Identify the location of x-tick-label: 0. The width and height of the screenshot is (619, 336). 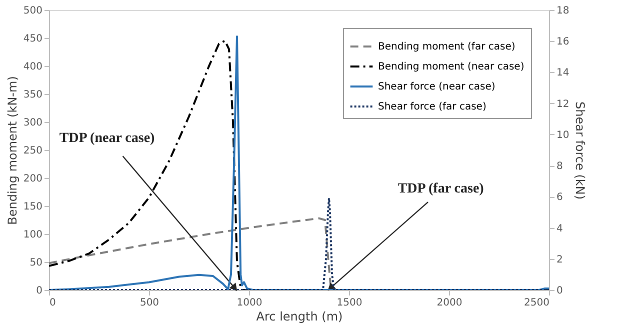
(53, 303).